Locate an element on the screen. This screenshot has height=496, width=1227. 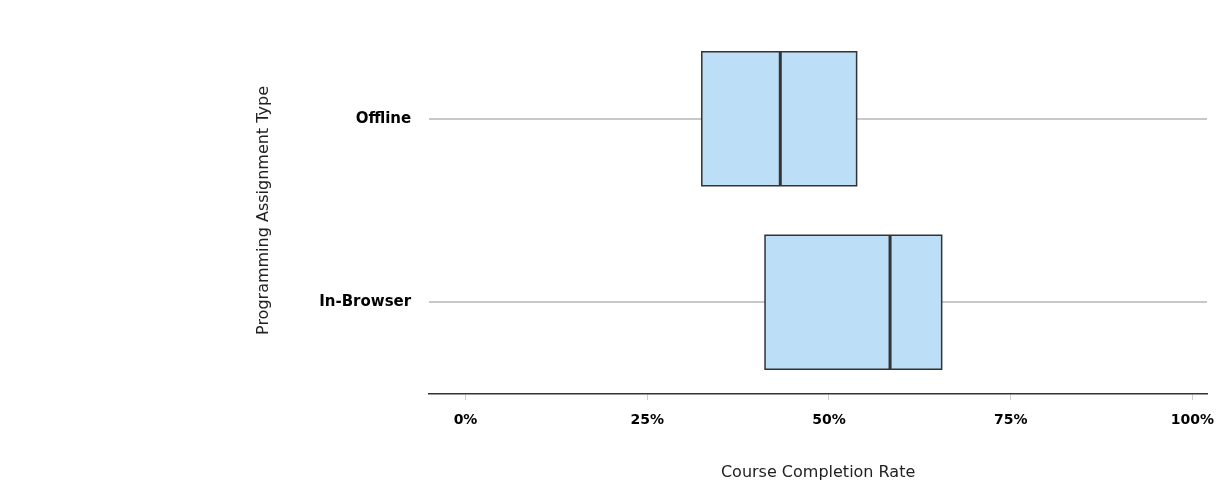
x-tick-label: 100% is located at coordinates (1192, 419).